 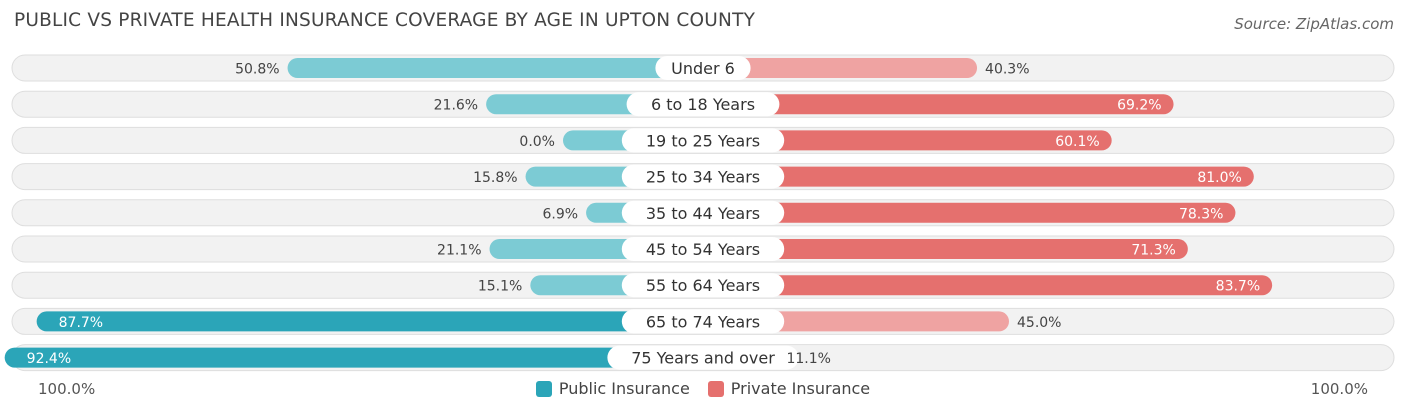 I want to click on category-label: 25 to 34 Years, so click(x=703, y=177).